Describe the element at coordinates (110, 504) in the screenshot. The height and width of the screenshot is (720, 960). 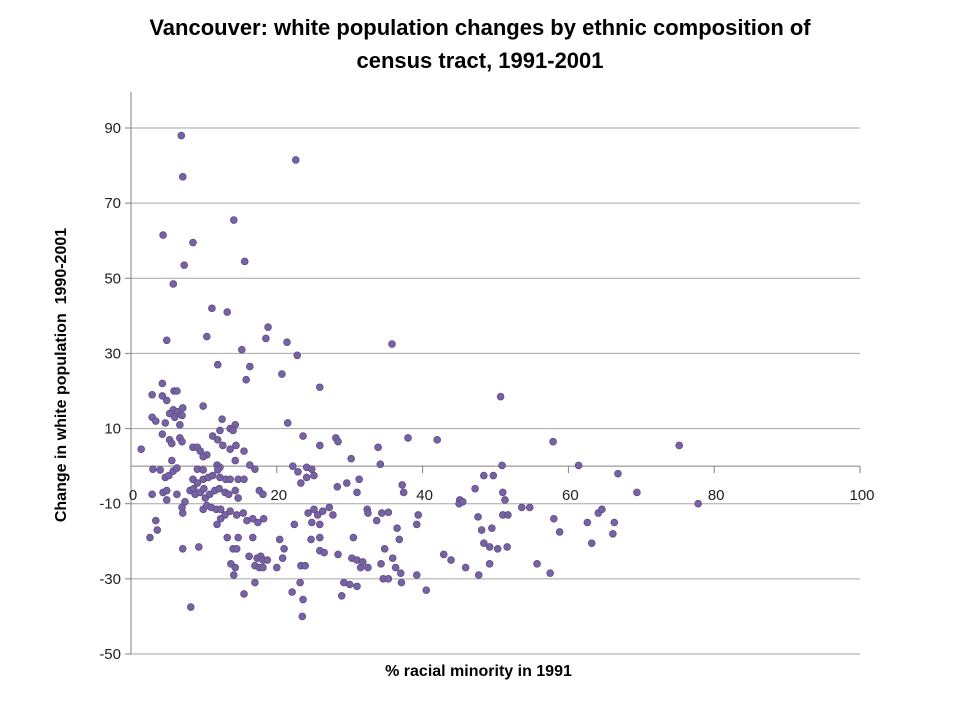
I see `y-tick-label: -10` at that location.